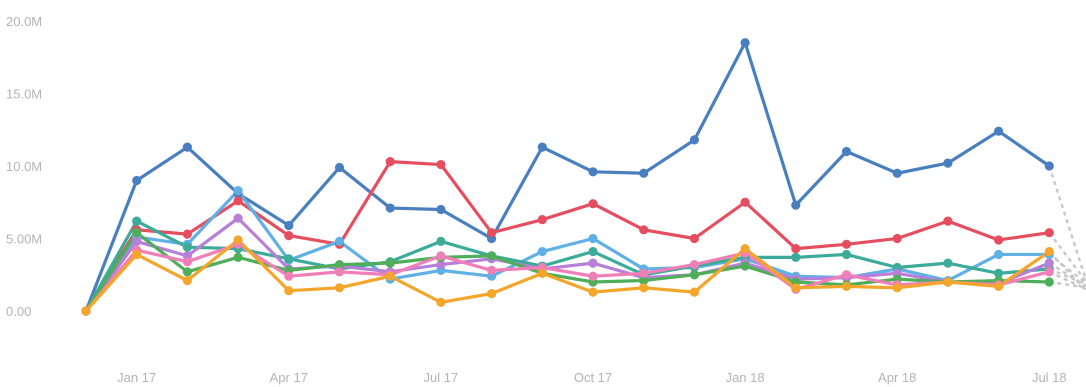  What do you see at coordinates (745, 377) in the screenshot?
I see `x-tick-label: Jan 18` at bounding box center [745, 377].